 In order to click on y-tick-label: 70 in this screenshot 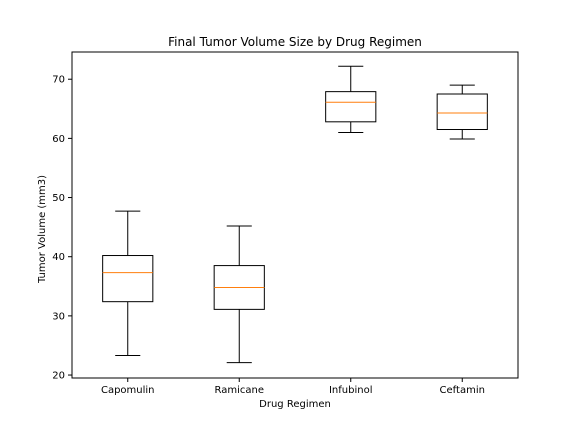, I will do `click(58, 80)`.